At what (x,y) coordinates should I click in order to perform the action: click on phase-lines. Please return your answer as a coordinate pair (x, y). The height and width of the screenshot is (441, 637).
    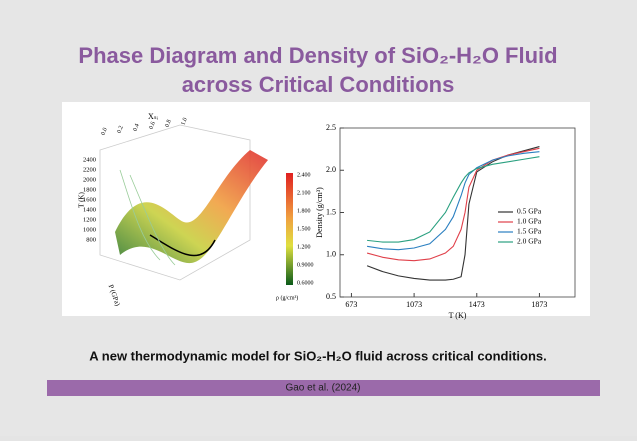
    Looking at the image, I should click on (147, 217).